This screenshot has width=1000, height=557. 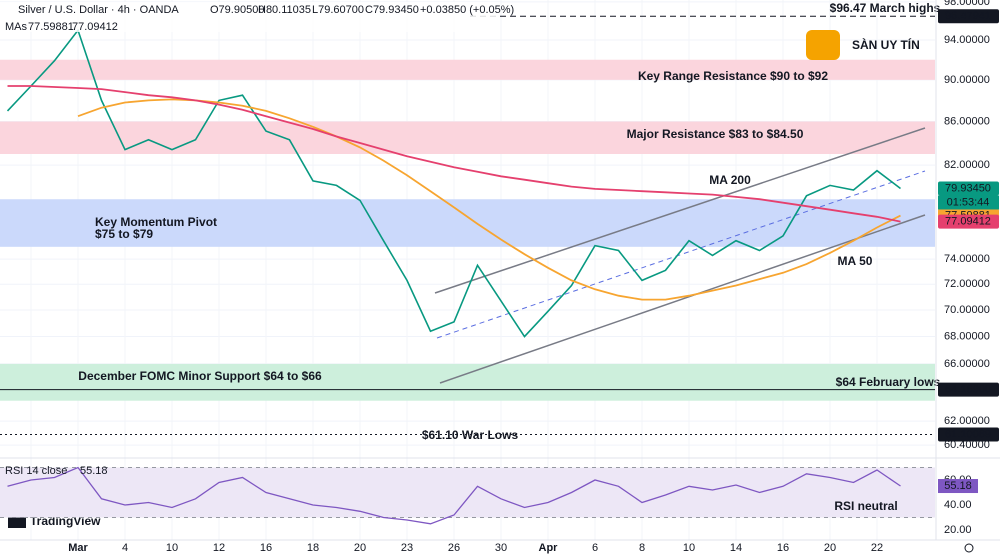 What do you see at coordinates (338, 10) in the screenshot?
I see `ohlc: L79.60700` at bounding box center [338, 10].